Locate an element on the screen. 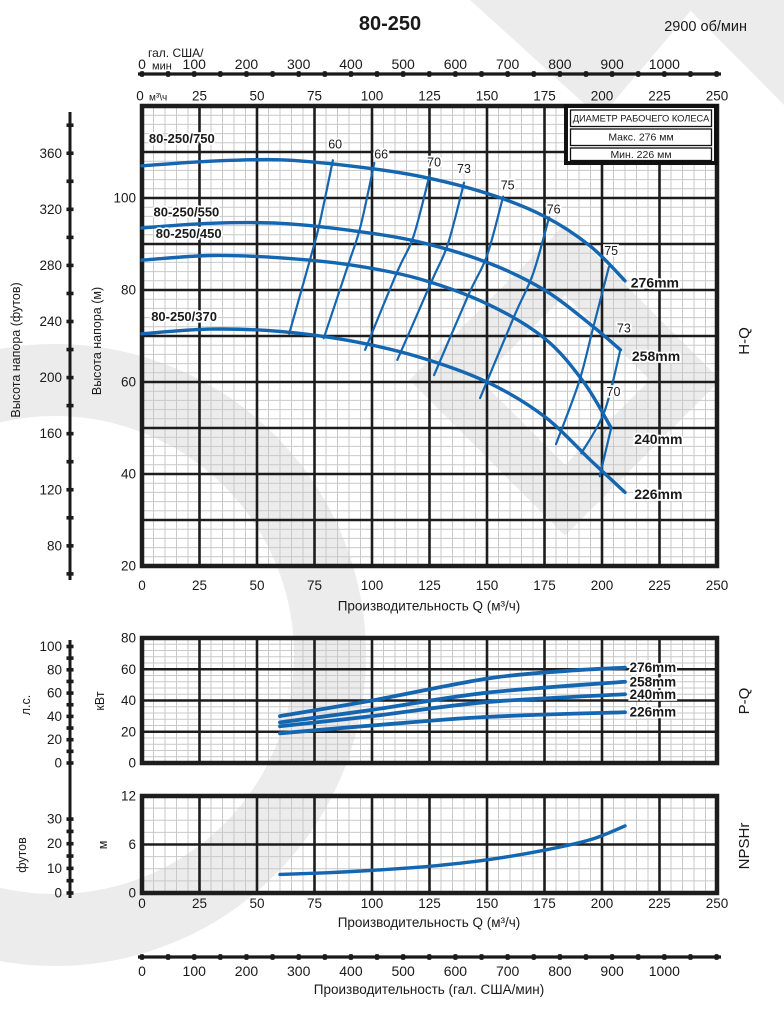 The width and height of the screenshot is (784, 1023). gpm-tick-label: 0 is located at coordinates (142, 64).